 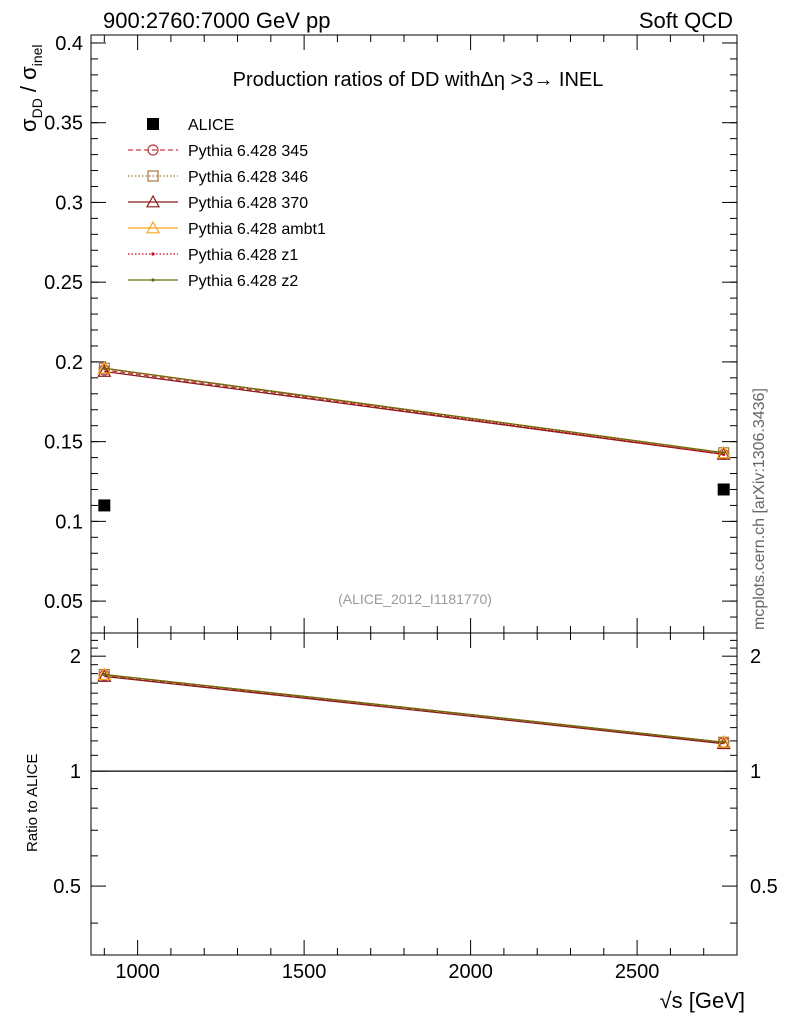 What do you see at coordinates (637, 972) in the screenshot?
I see `x-tick-label: 2500` at bounding box center [637, 972].